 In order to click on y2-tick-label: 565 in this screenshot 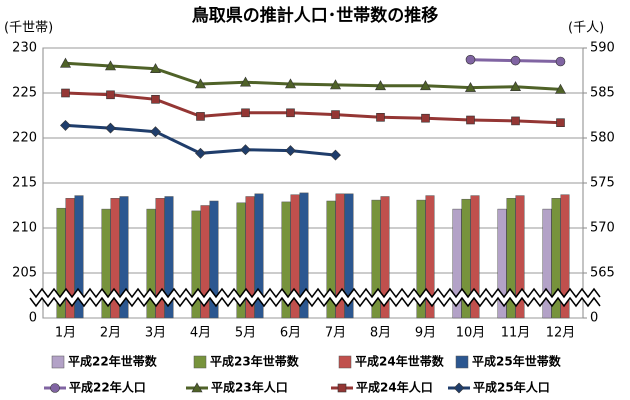, I will do `click(602, 273)`.